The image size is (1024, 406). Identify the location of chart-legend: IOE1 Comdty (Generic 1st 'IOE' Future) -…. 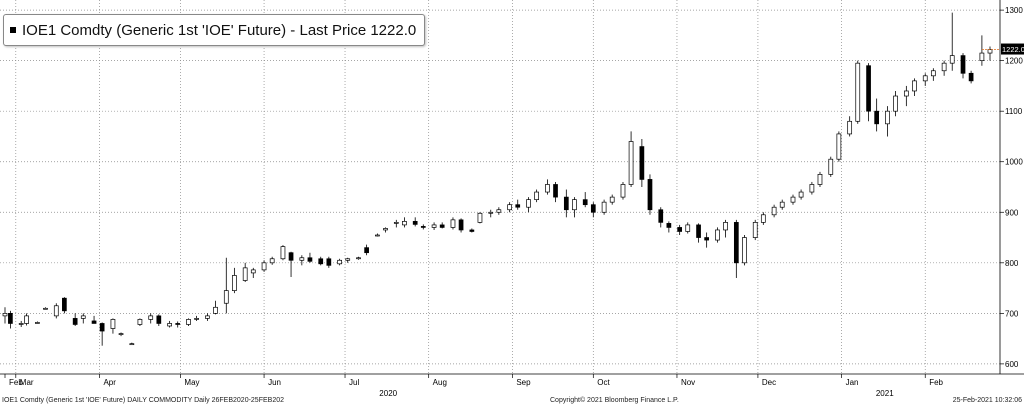
(214, 30).